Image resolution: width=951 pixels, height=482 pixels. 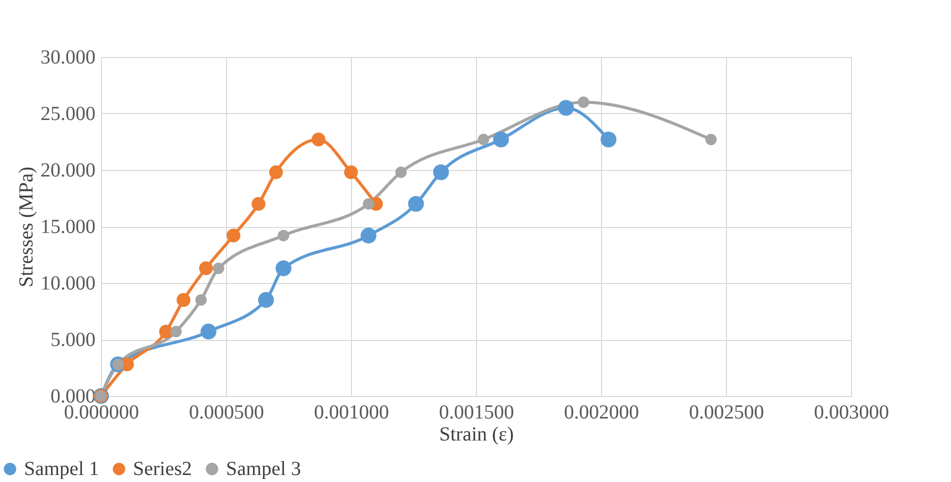 What do you see at coordinates (68, 114) in the screenshot?
I see `y-tick-label: 25.000` at bounding box center [68, 114].